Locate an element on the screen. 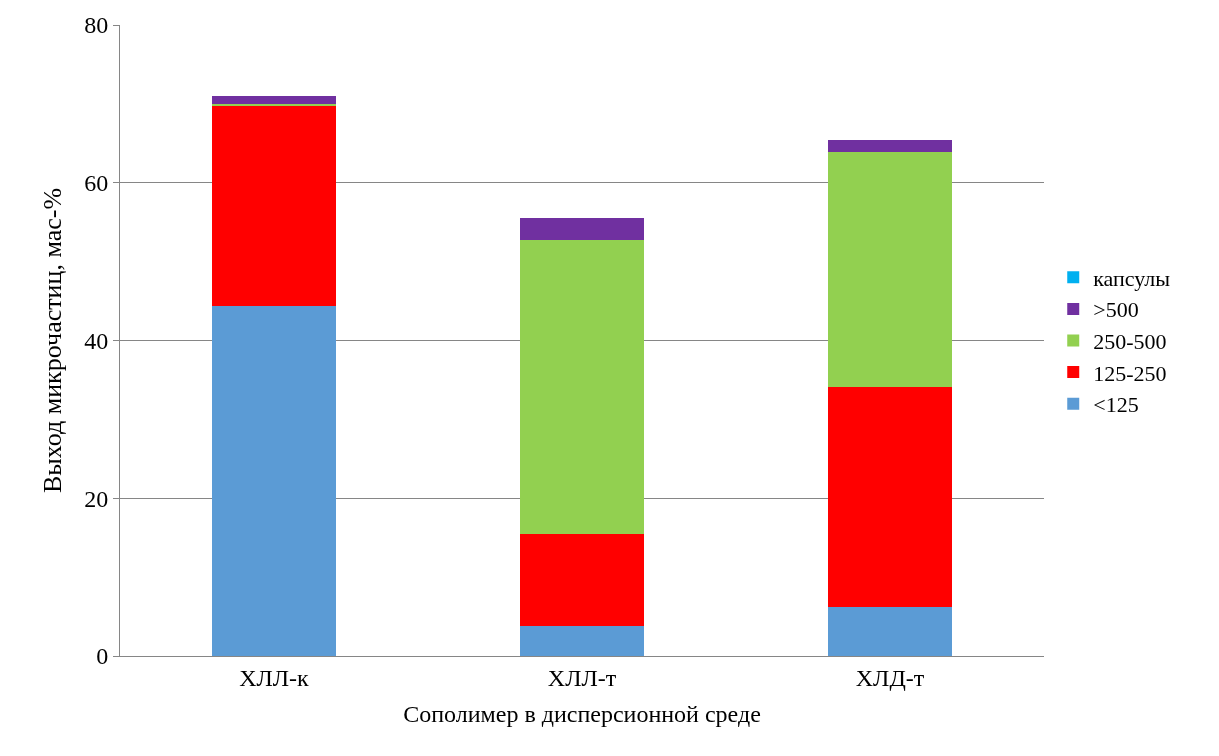 The width and height of the screenshot is (1219, 756). y-axis-title: Выход микрочастиц, мас-% is located at coordinates (52, 340).